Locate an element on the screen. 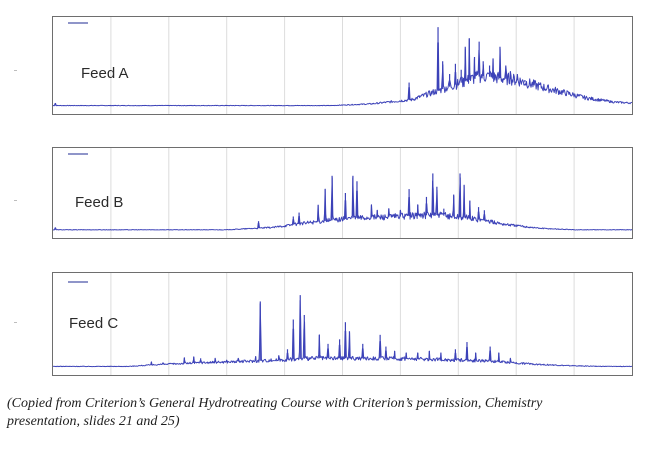 The image size is (656, 454). panel-label-feed-a: Feed A is located at coordinates (105, 73).